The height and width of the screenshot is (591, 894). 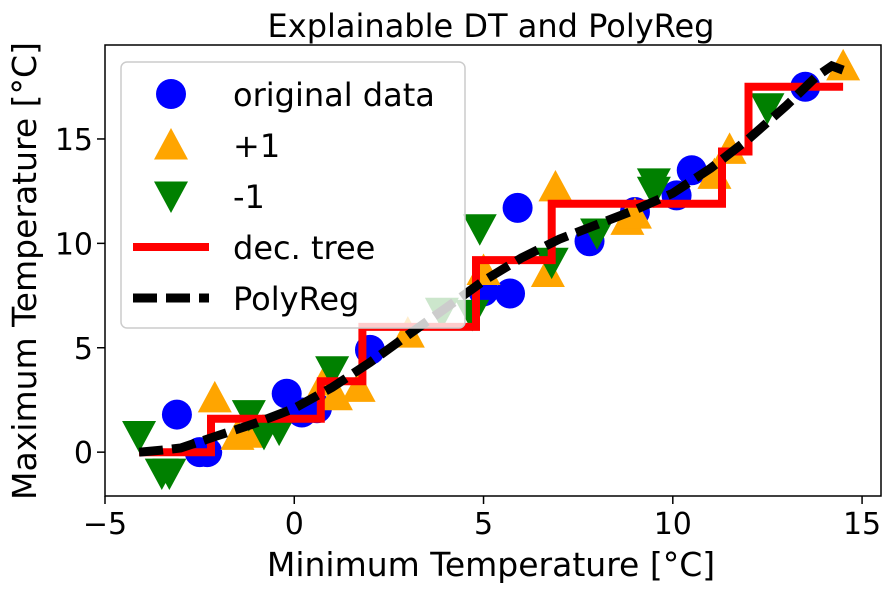 What do you see at coordinates (294, 524) in the screenshot?
I see `x-tick-label: 0` at bounding box center [294, 524].